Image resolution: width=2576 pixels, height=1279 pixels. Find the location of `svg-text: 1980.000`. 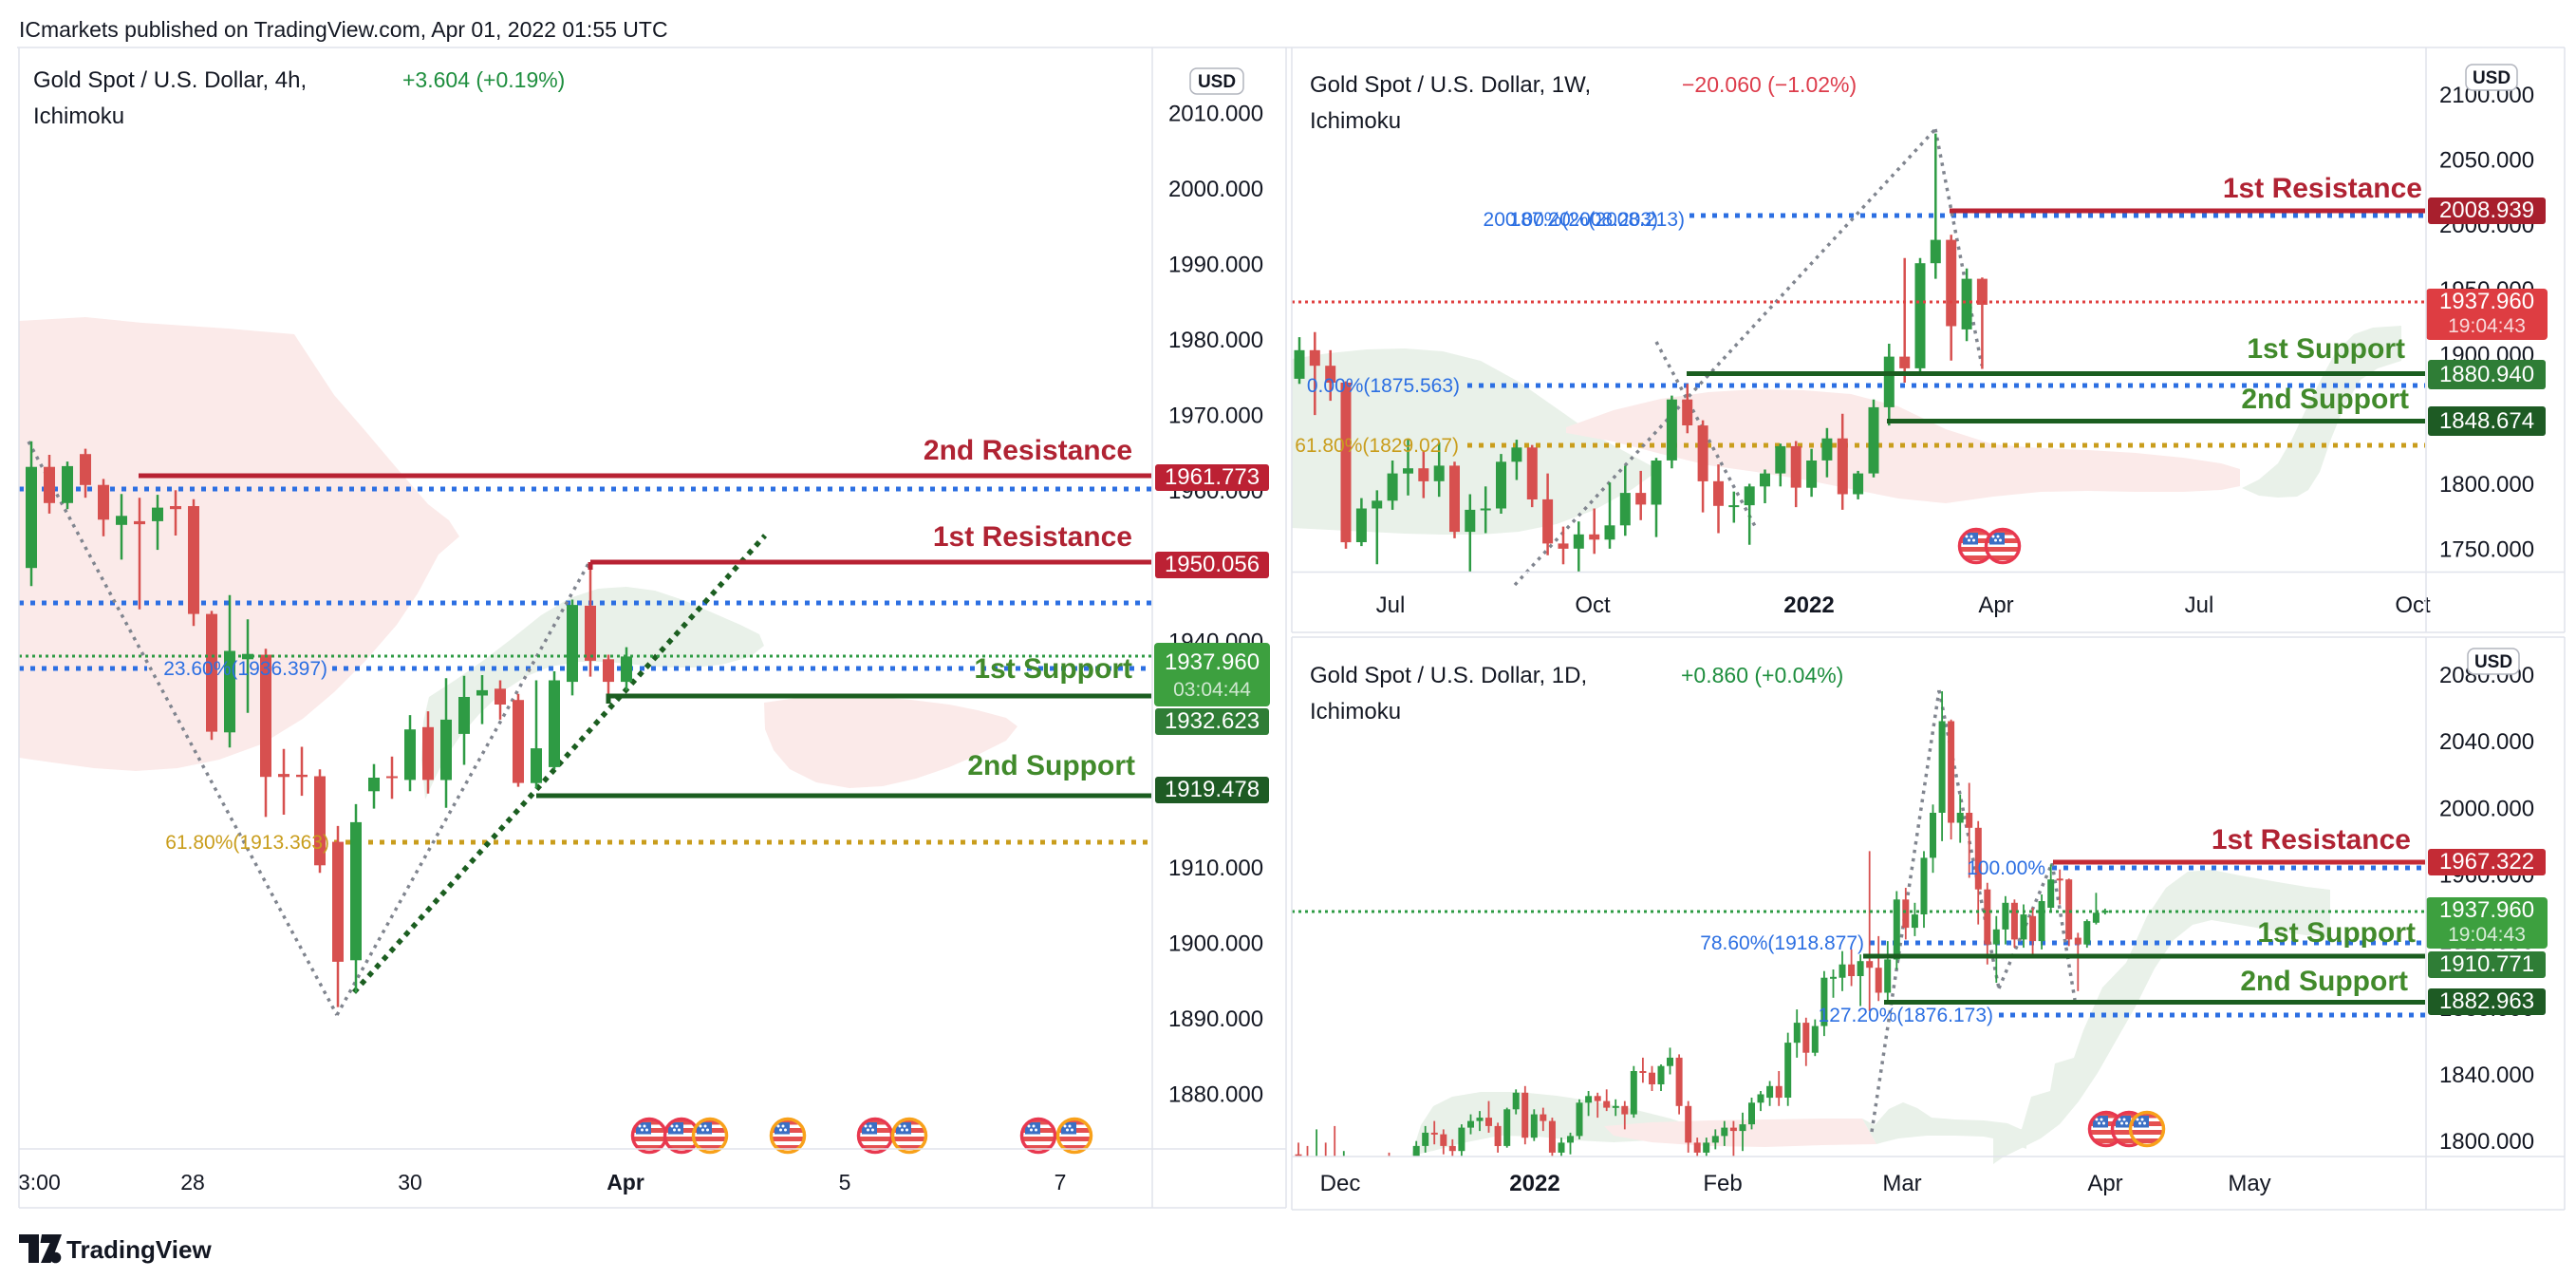

svg-text: 1980.000 is located at coordinates (1216, 340).